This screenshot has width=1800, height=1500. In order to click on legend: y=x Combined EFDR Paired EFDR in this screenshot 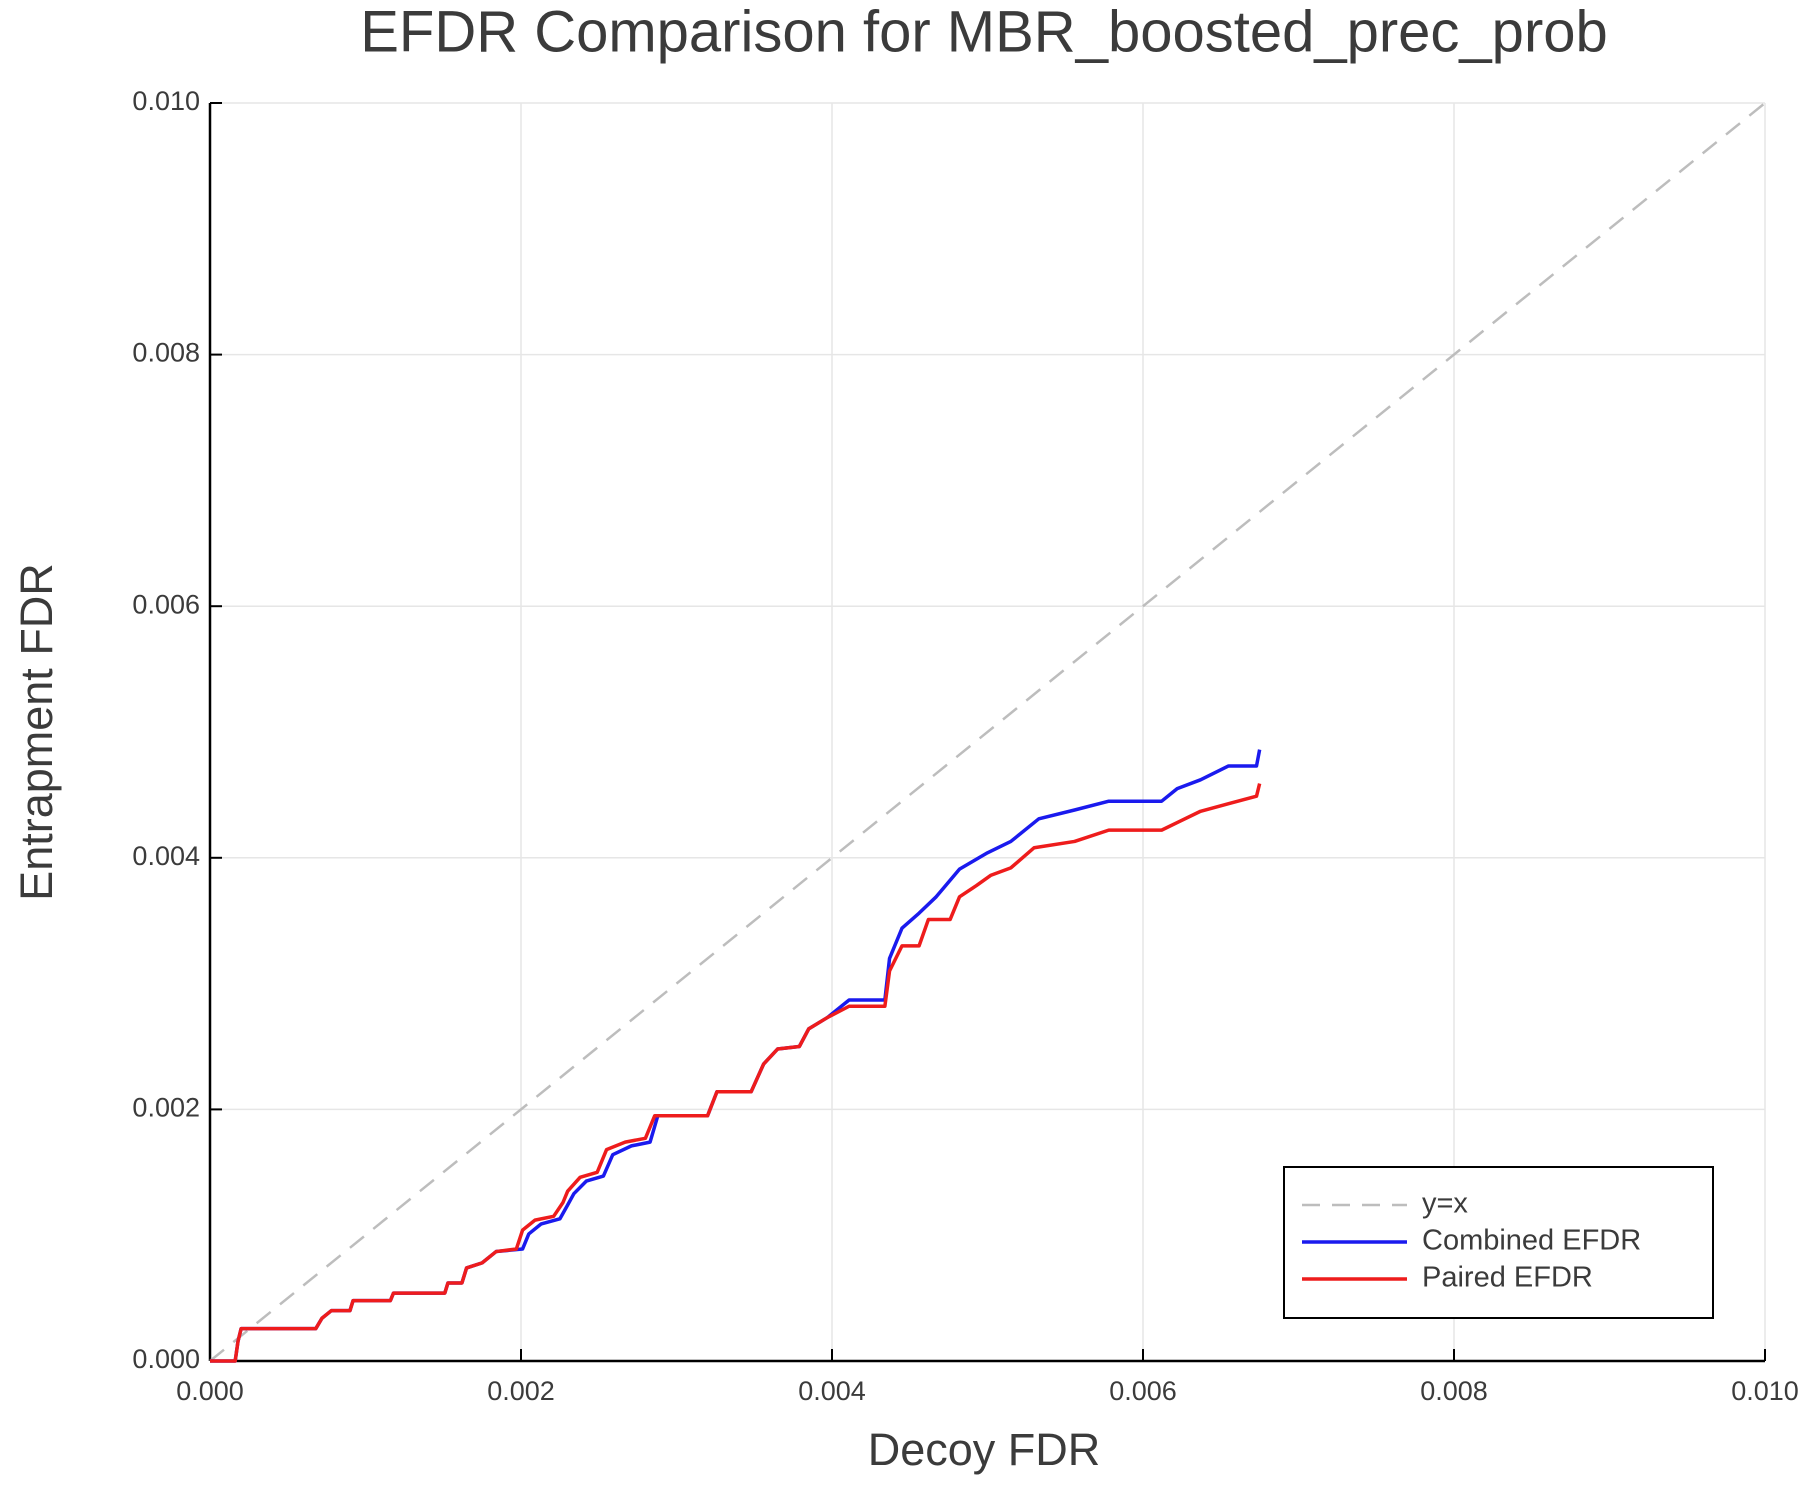, I will do `click(1498, 1242)`.